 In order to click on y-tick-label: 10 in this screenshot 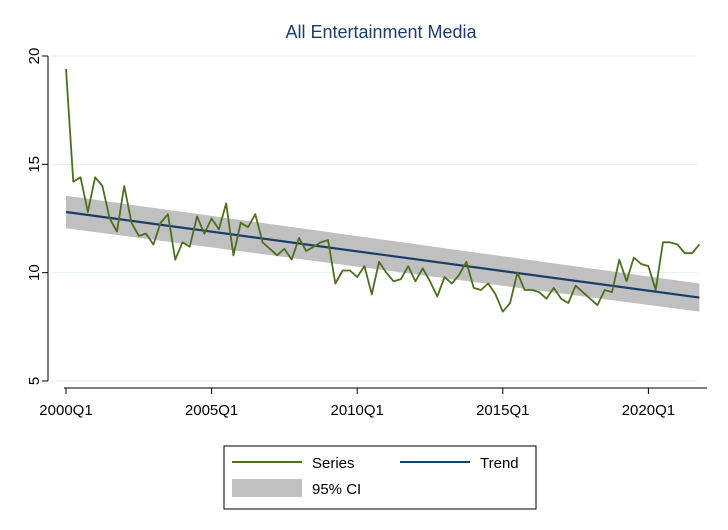, I will do `click(34, 272)`.